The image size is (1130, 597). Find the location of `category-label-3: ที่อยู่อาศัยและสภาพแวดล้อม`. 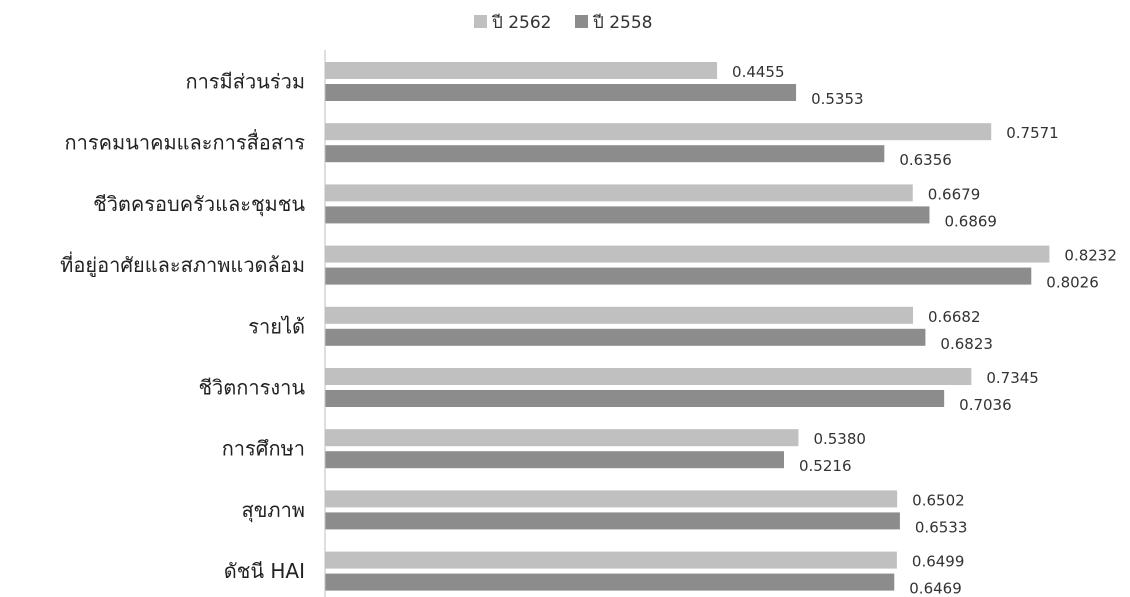

category-label-3: ที่อยู่อาศัยและสภาพแวดล้อม is located at coordinates (182, 264).